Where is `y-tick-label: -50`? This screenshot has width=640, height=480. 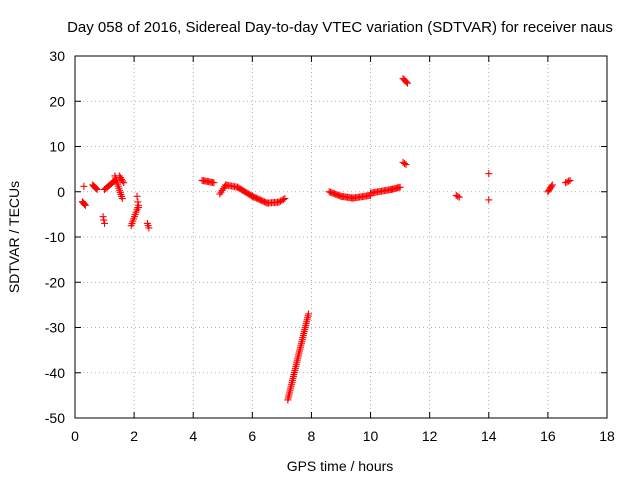
y-tick-label: -50 is located at coordinates (55, 418).